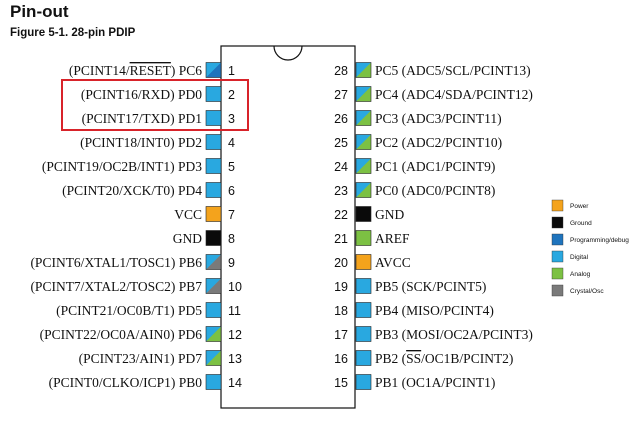  Describe the element at coordinates (435, 190) in the screenshot. I see `right-pin-label-23: PC0 (ADC0/PCINT8)` at that location.